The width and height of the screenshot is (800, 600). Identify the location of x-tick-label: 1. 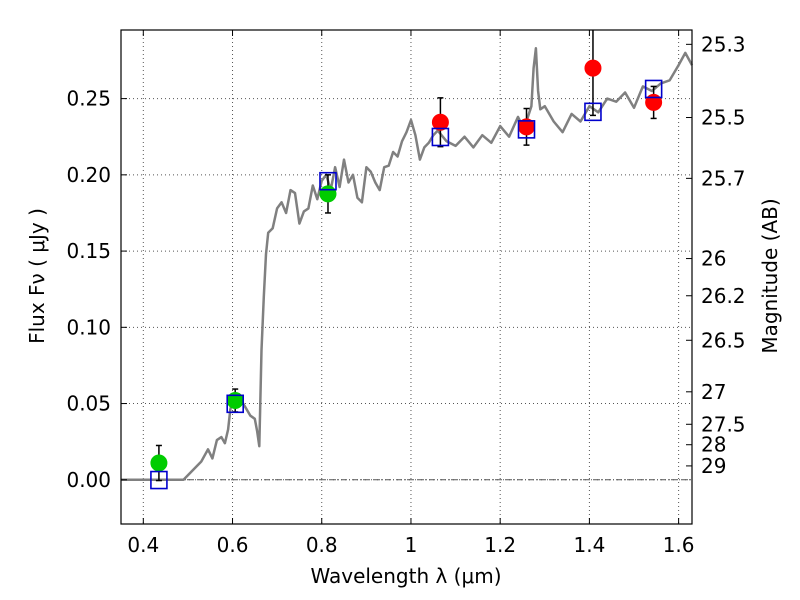
(411, 545).